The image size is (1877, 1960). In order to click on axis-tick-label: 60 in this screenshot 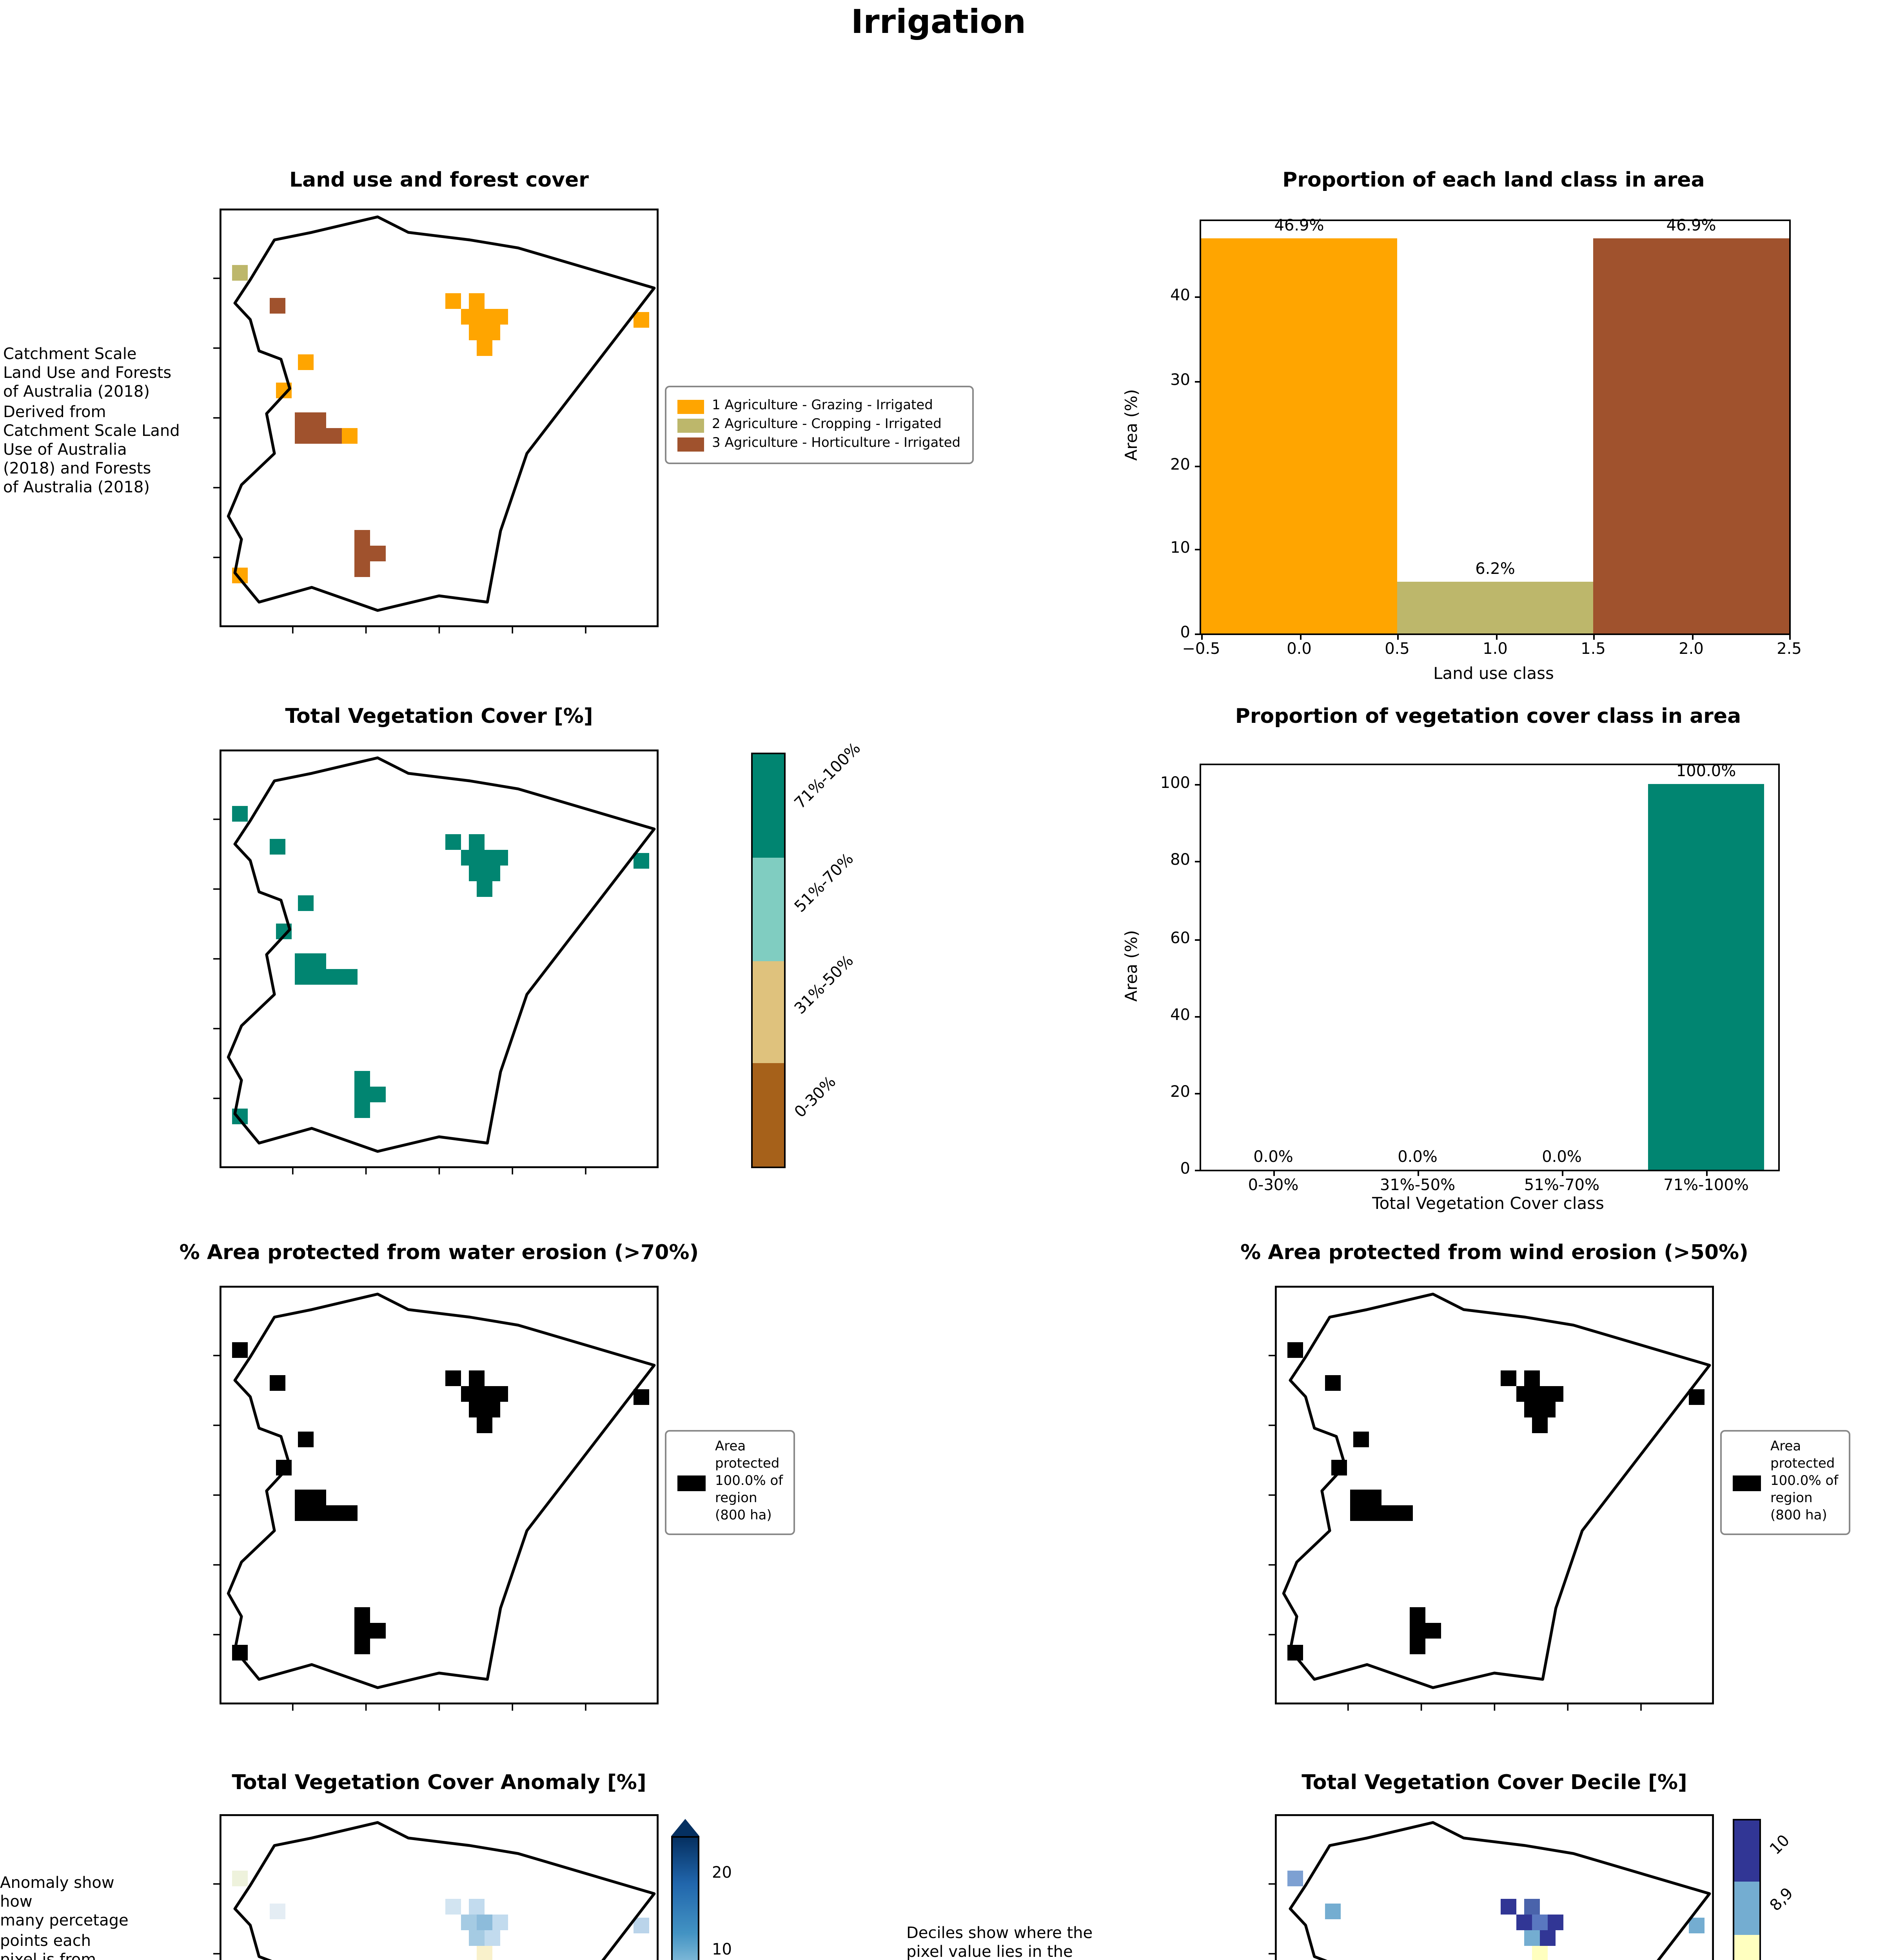, I will do `click(1180, 939)`.